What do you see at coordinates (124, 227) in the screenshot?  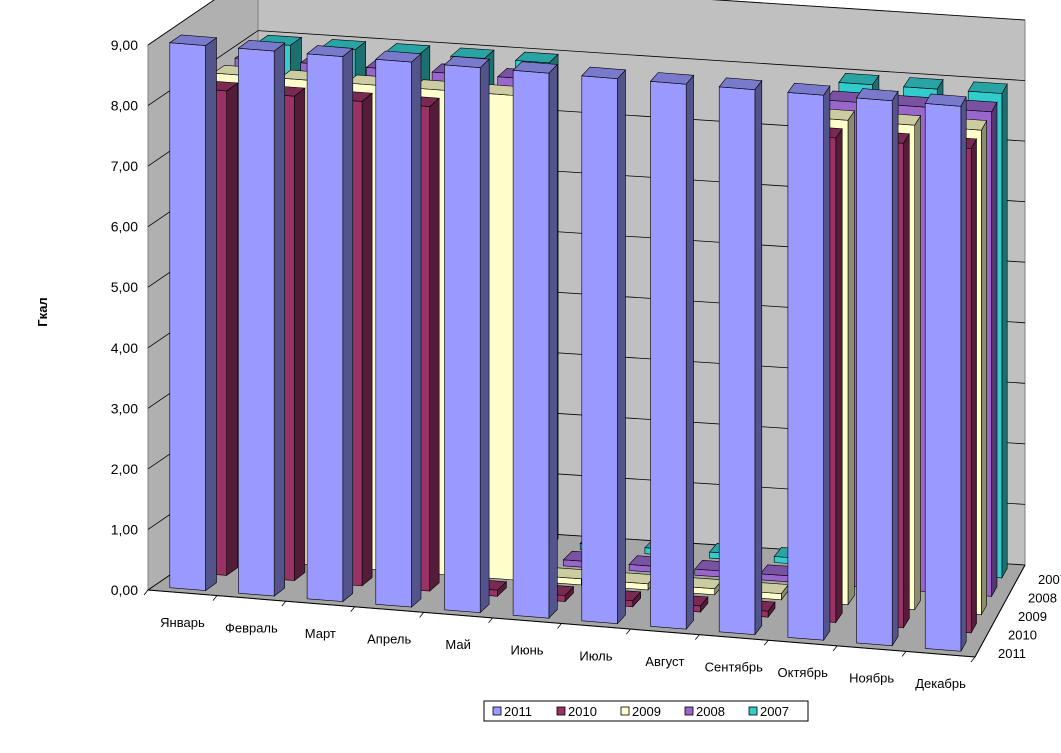 I see `y-tick-label: 6,00` at bounding box center [124, 227].